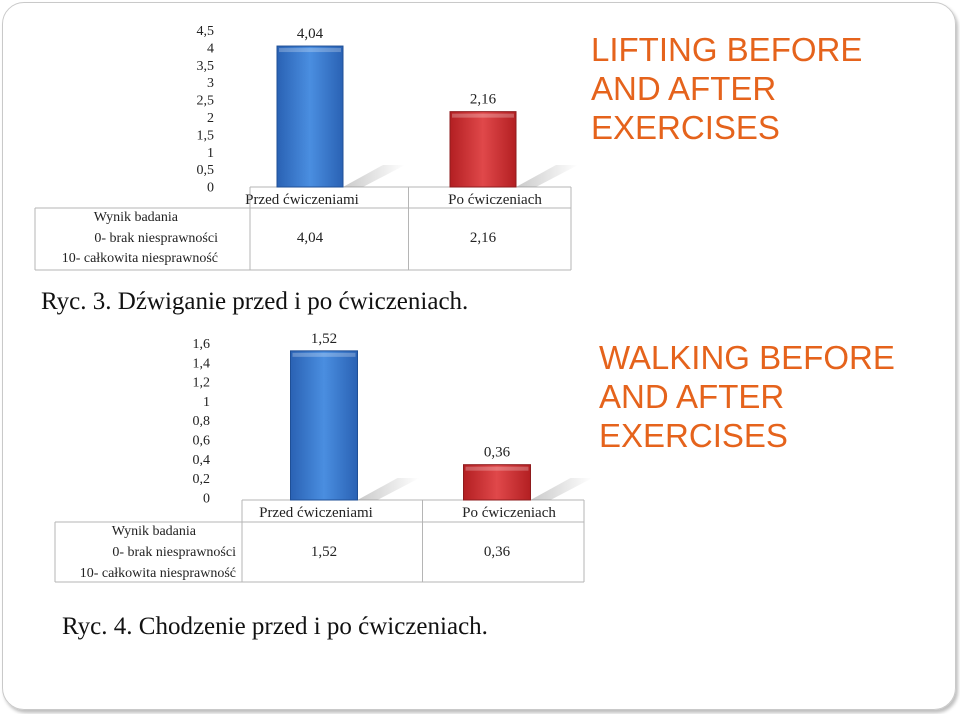  What do you see at coordinates (202, 421) in the screenshot?
I see `y-tick-label: 0,8` at bounding box center [202, 421].